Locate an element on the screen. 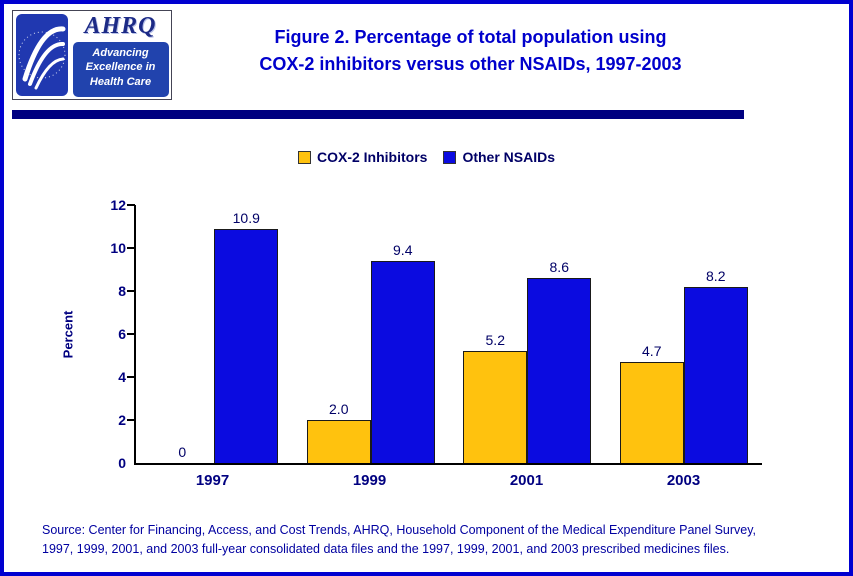 The width and height of the screenshot is (853, 576). y-tick-label: 6 is located at coordinates (122, 334).